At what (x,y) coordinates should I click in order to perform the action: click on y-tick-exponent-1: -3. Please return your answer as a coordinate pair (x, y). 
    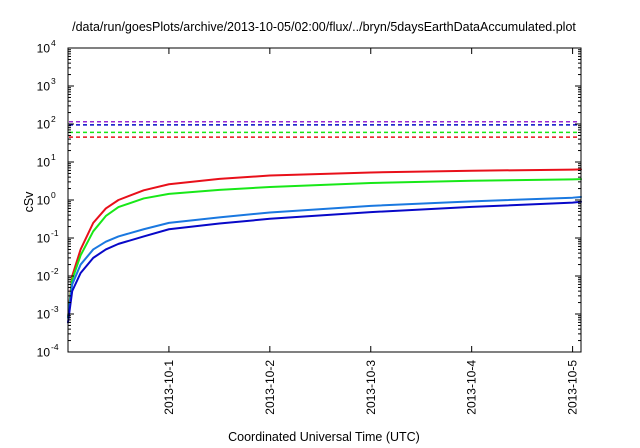
    Looking at the image, I should click on (55, 309).